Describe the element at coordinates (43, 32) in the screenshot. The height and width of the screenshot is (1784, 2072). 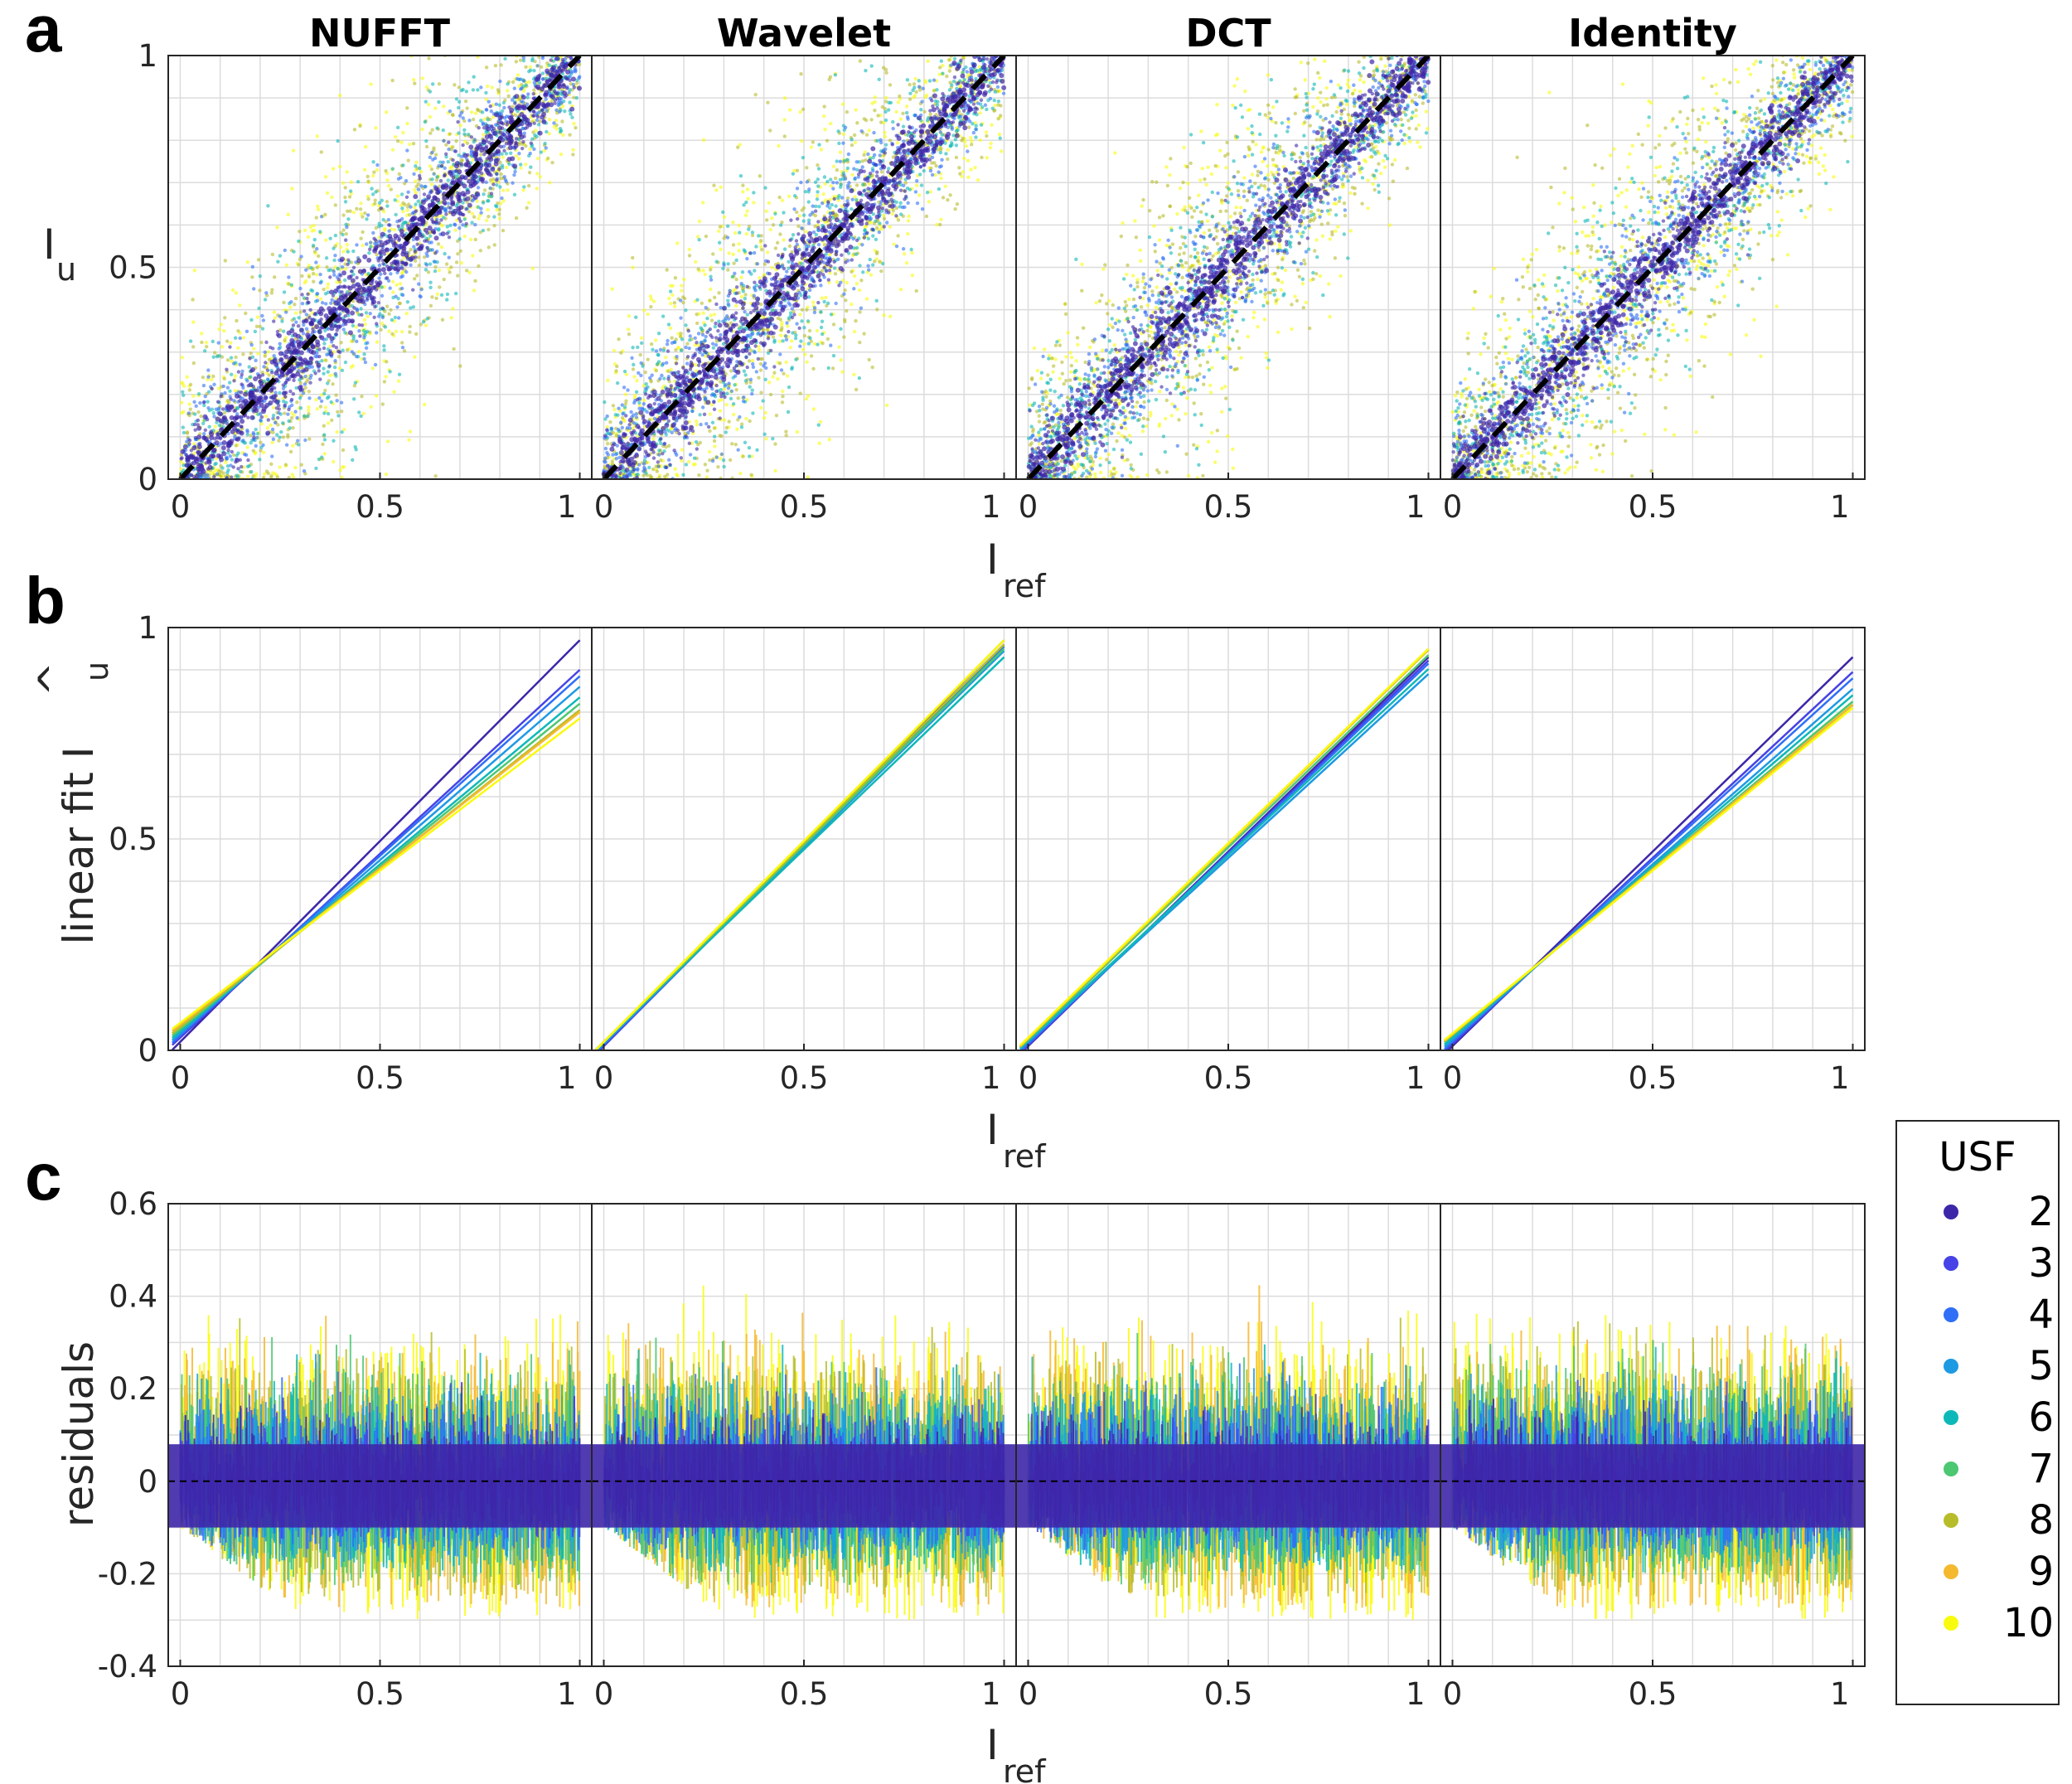
I see `panel-label-a: a` at that location.